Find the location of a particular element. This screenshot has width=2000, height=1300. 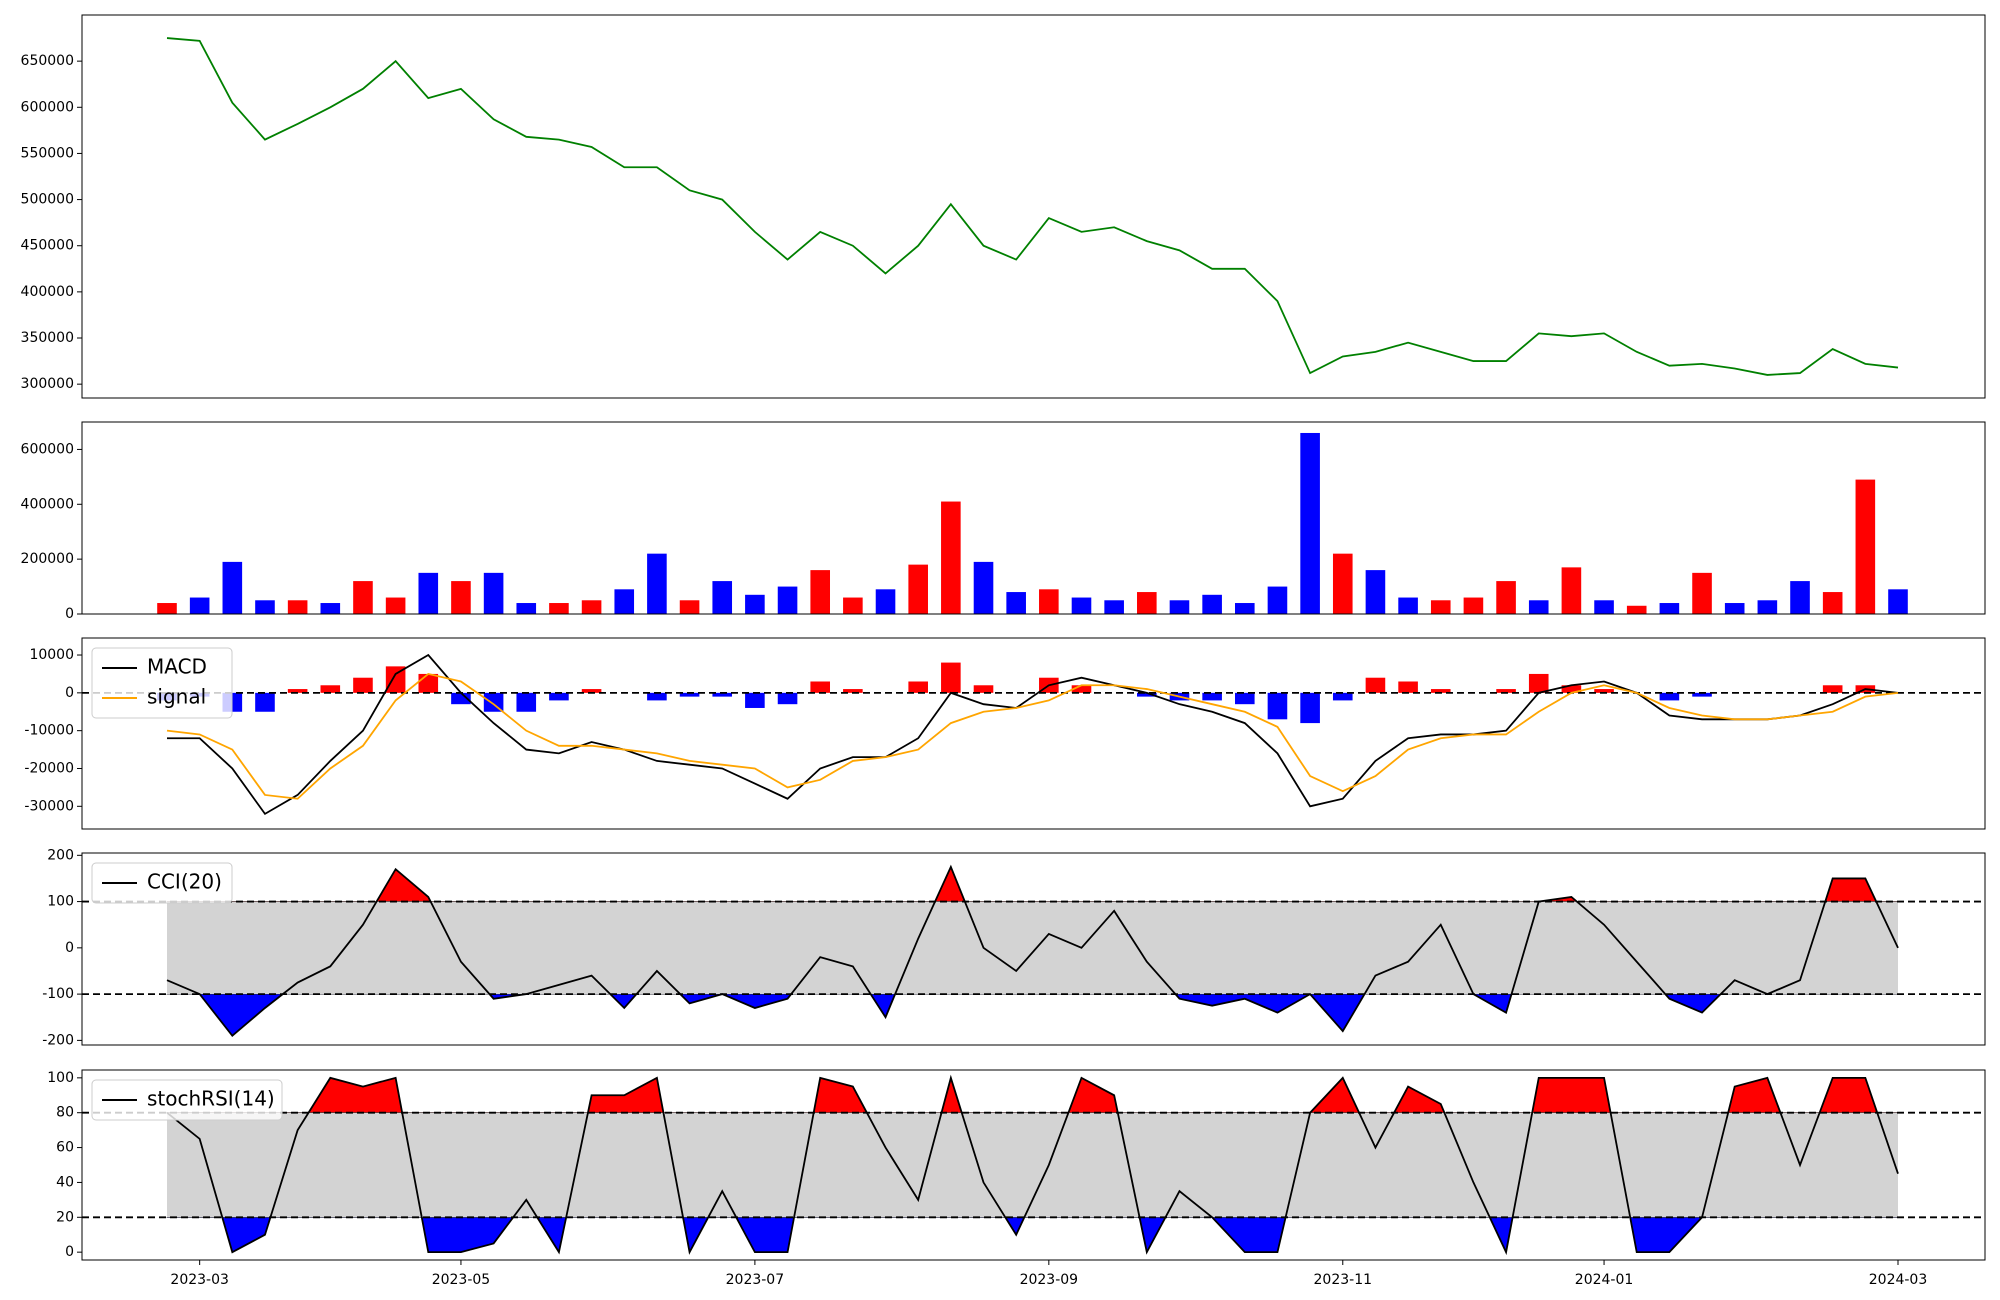

y-tick-label: 550000 is located at coordinates (47, 153).